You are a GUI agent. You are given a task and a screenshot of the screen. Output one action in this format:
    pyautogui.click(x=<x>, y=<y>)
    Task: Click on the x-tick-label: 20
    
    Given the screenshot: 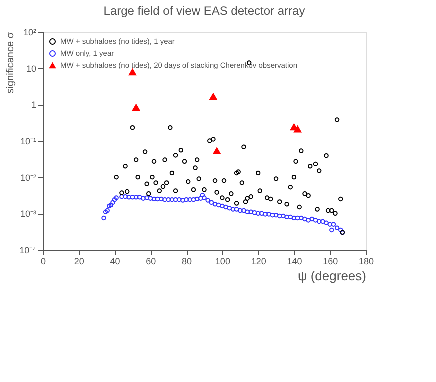 What is the action you would take?
    pyautogui.click(x=79, y=261)
    